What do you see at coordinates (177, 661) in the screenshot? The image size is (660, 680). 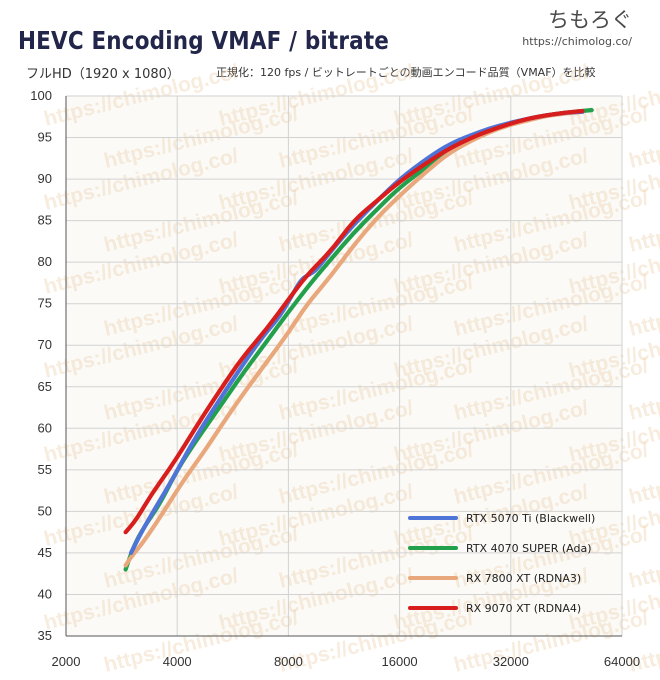 I see `x-tick-label: 4000` at bounding box center [177, 661].